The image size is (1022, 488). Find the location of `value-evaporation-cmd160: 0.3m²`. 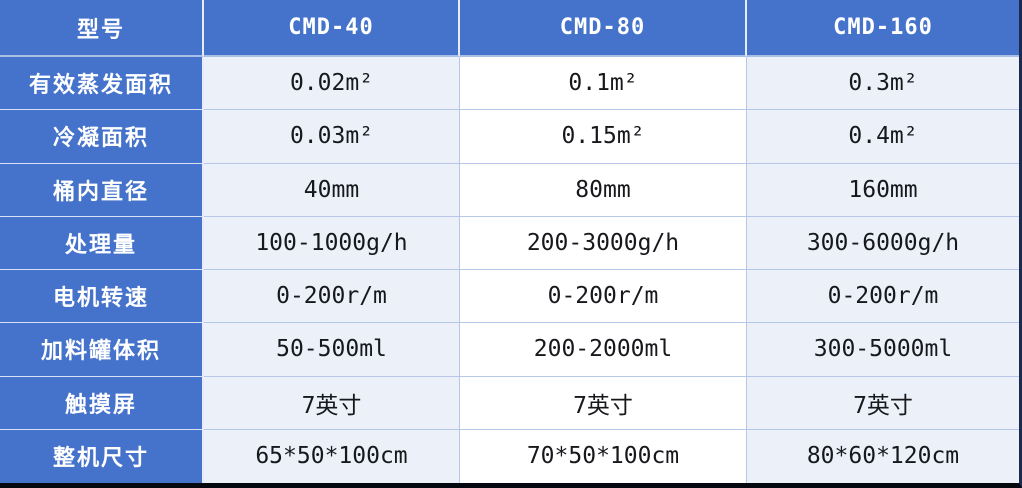

value-evaporation-cmd160: 0.3m² is located at coordinates (883, 84).